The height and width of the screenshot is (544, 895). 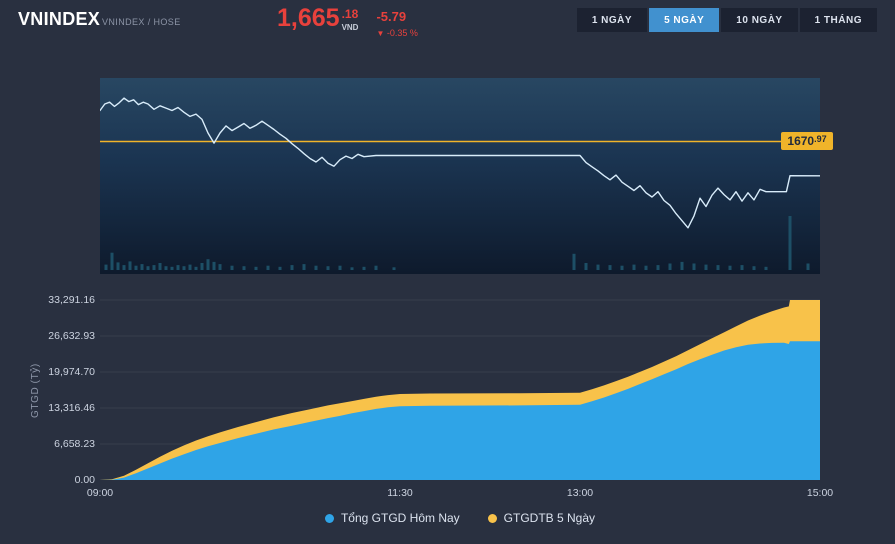 What do you see at coordinates (759, 20) in the screenshot?
I see `range-tab-10-ngay: 10 NGÀY` at bounding box center [759, 20].